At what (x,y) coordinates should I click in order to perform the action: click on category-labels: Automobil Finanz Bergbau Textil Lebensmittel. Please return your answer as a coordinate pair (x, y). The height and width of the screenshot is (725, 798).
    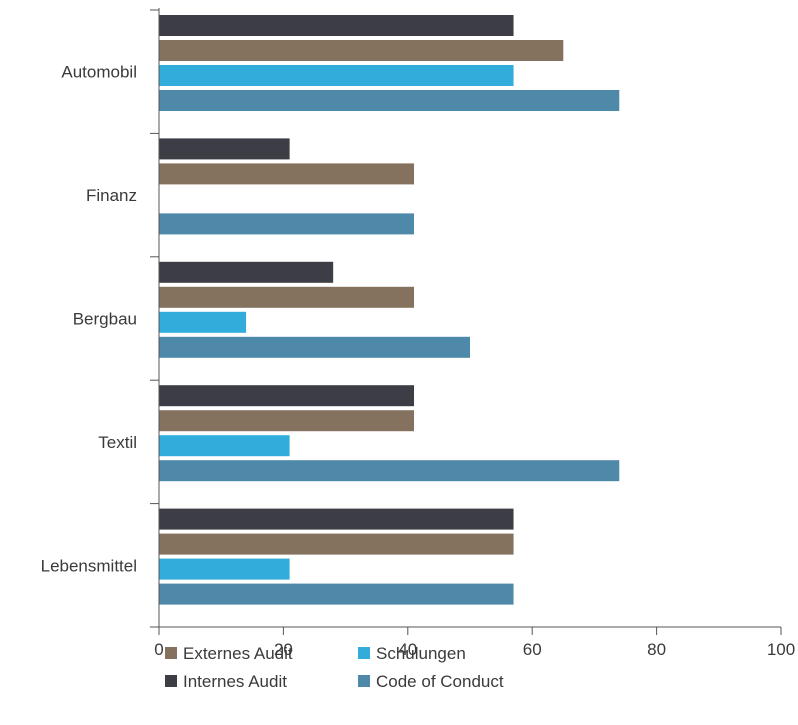
    Looking at the image, I should click on (89, 319).